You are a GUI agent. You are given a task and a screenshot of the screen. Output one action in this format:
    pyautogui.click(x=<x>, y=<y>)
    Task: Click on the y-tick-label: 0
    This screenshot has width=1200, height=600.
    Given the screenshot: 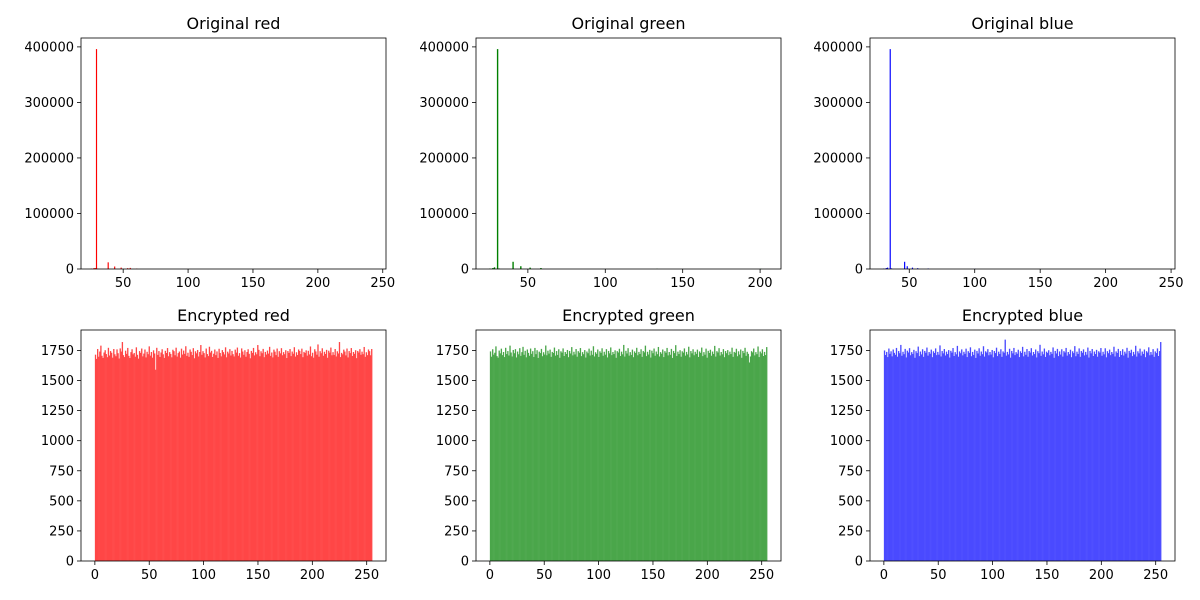 What is the action you would take?
    pyautogui.click(x=859, y=270)
    